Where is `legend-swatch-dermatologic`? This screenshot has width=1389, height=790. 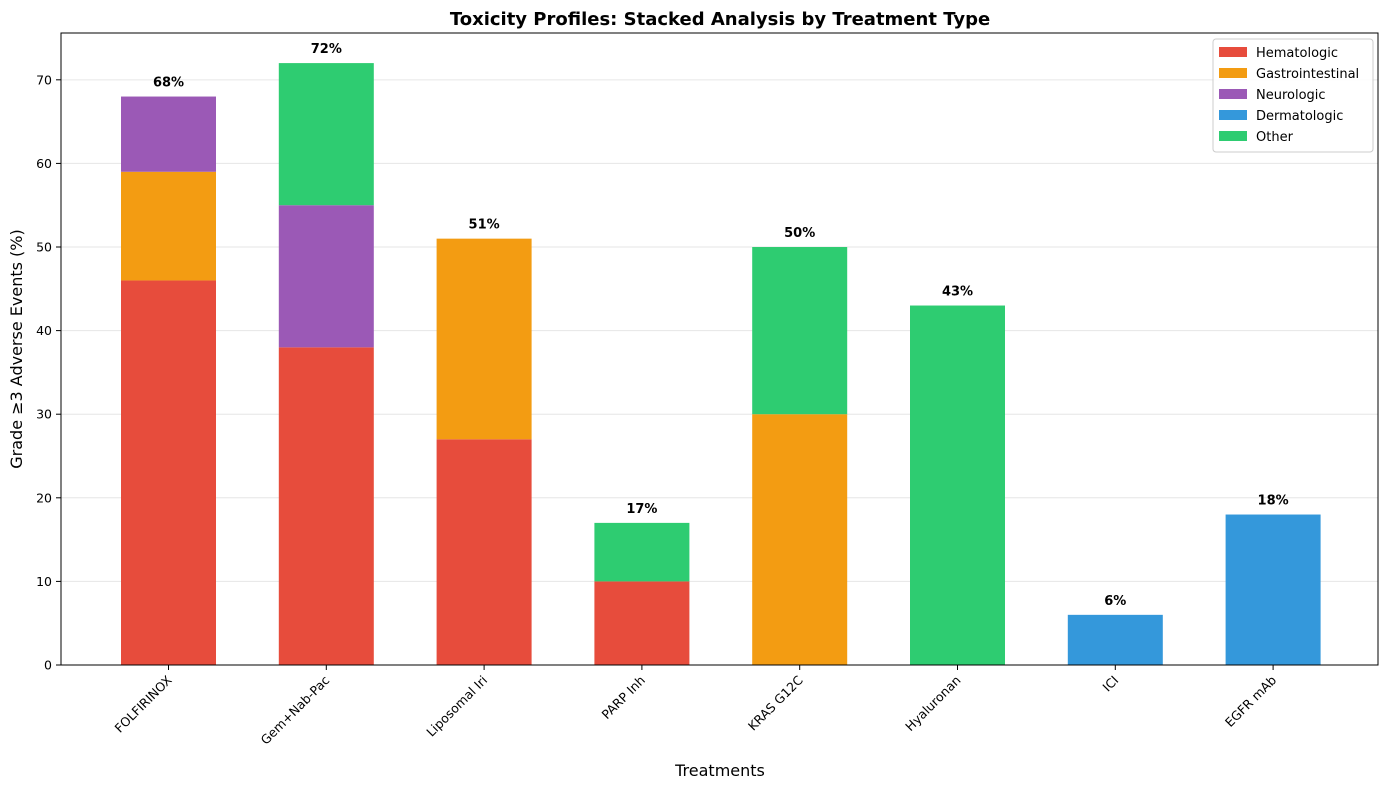
legend-swatch-dermatologic is located at coordinates (1233, 115).